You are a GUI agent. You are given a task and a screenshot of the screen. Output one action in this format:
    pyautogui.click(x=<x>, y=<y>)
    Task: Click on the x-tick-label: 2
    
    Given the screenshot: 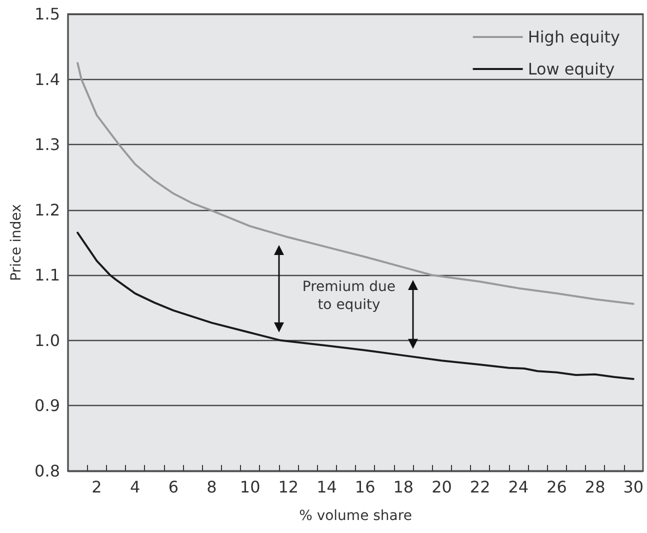 What is the action you would take?
    pyautogui.click(x=97, y=487)
    